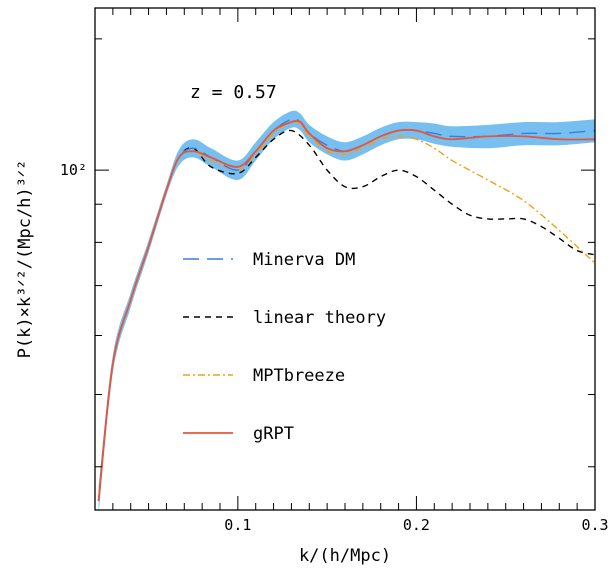 Image resolution: width=611 pixels, height=573 pixels. I want to click on redshift-annotation: z = 0.57, so click(233, 92).